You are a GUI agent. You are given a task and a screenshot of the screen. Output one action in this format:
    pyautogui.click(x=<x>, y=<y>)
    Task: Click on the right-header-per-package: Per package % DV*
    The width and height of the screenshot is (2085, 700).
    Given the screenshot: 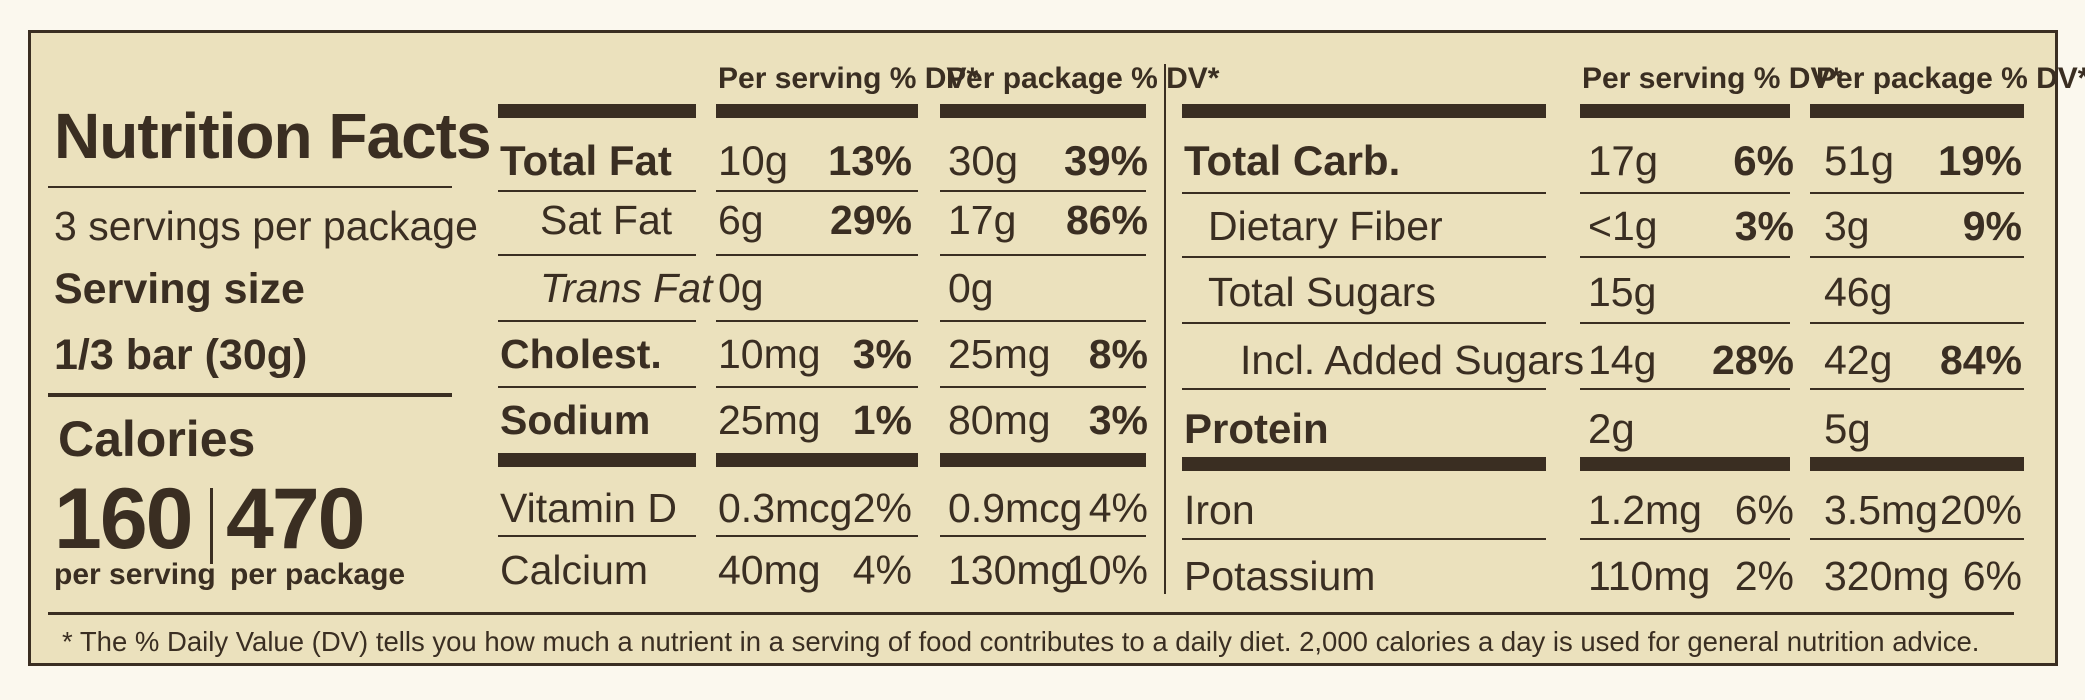 What is the action you would take?
    pyautogui.click(x=1950, y=79)
    